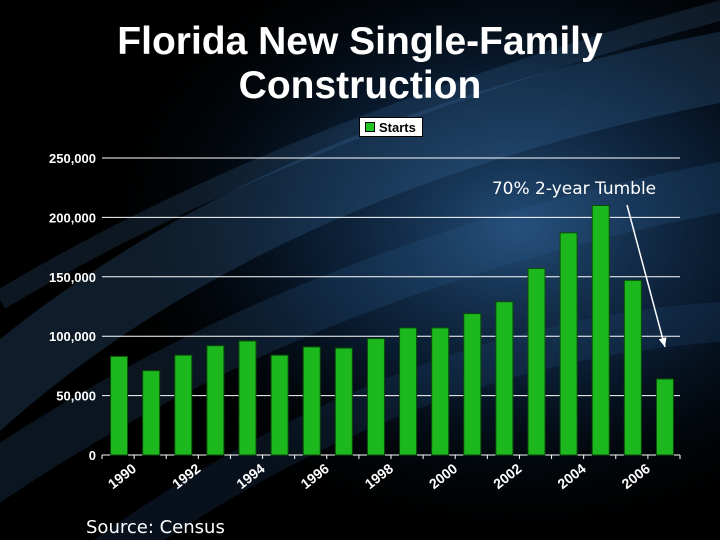 The width and height of the screenshot is (720, 540). Describe the element at coordinates (122, 476) in the screenshot. I see `x-tick-label: 1990` at that location.